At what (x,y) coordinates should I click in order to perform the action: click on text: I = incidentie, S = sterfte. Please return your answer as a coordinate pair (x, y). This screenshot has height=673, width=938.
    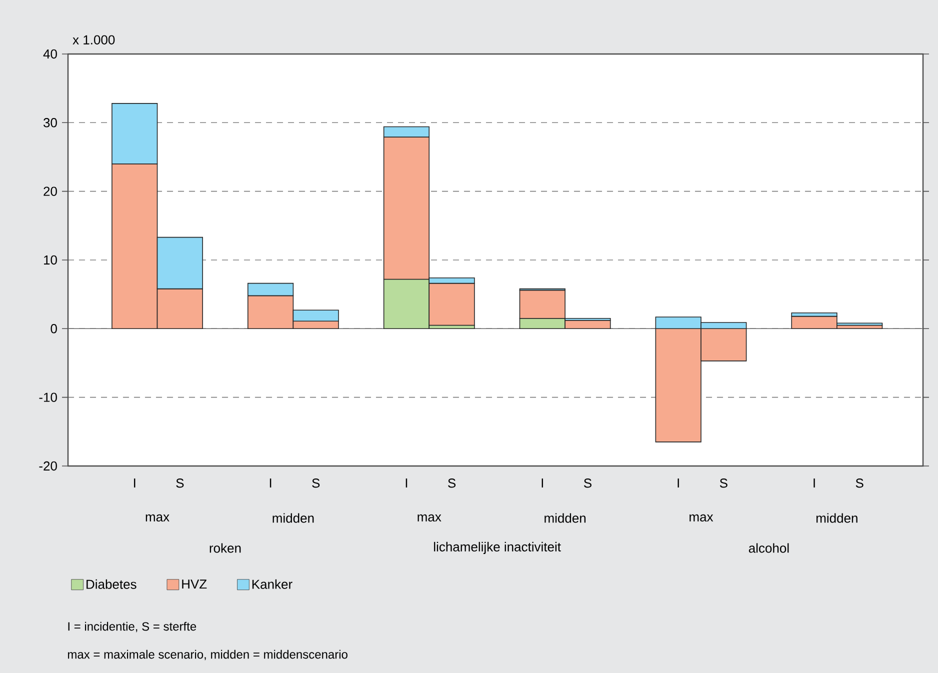
    Looking at the image, I should click on (132, 627).